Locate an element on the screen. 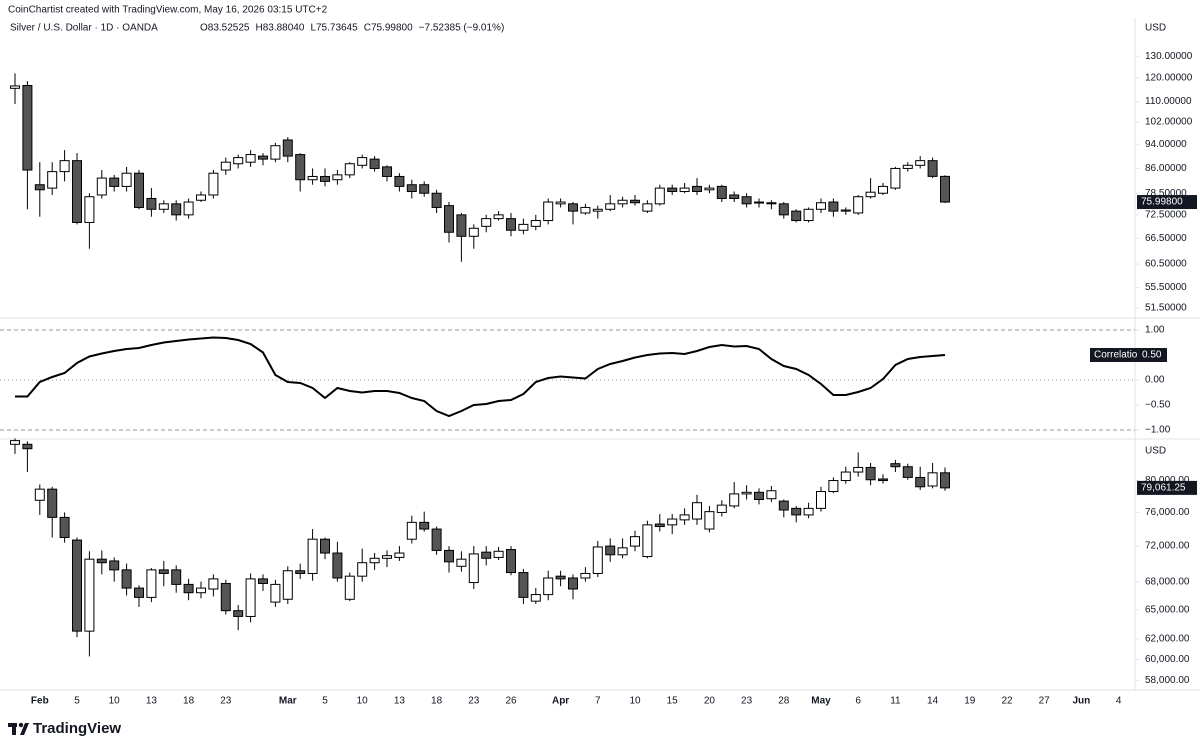 This screenshot has width=1200, height=749. y-tick-label: 102.00000 is located at coordinates (1169, 122).